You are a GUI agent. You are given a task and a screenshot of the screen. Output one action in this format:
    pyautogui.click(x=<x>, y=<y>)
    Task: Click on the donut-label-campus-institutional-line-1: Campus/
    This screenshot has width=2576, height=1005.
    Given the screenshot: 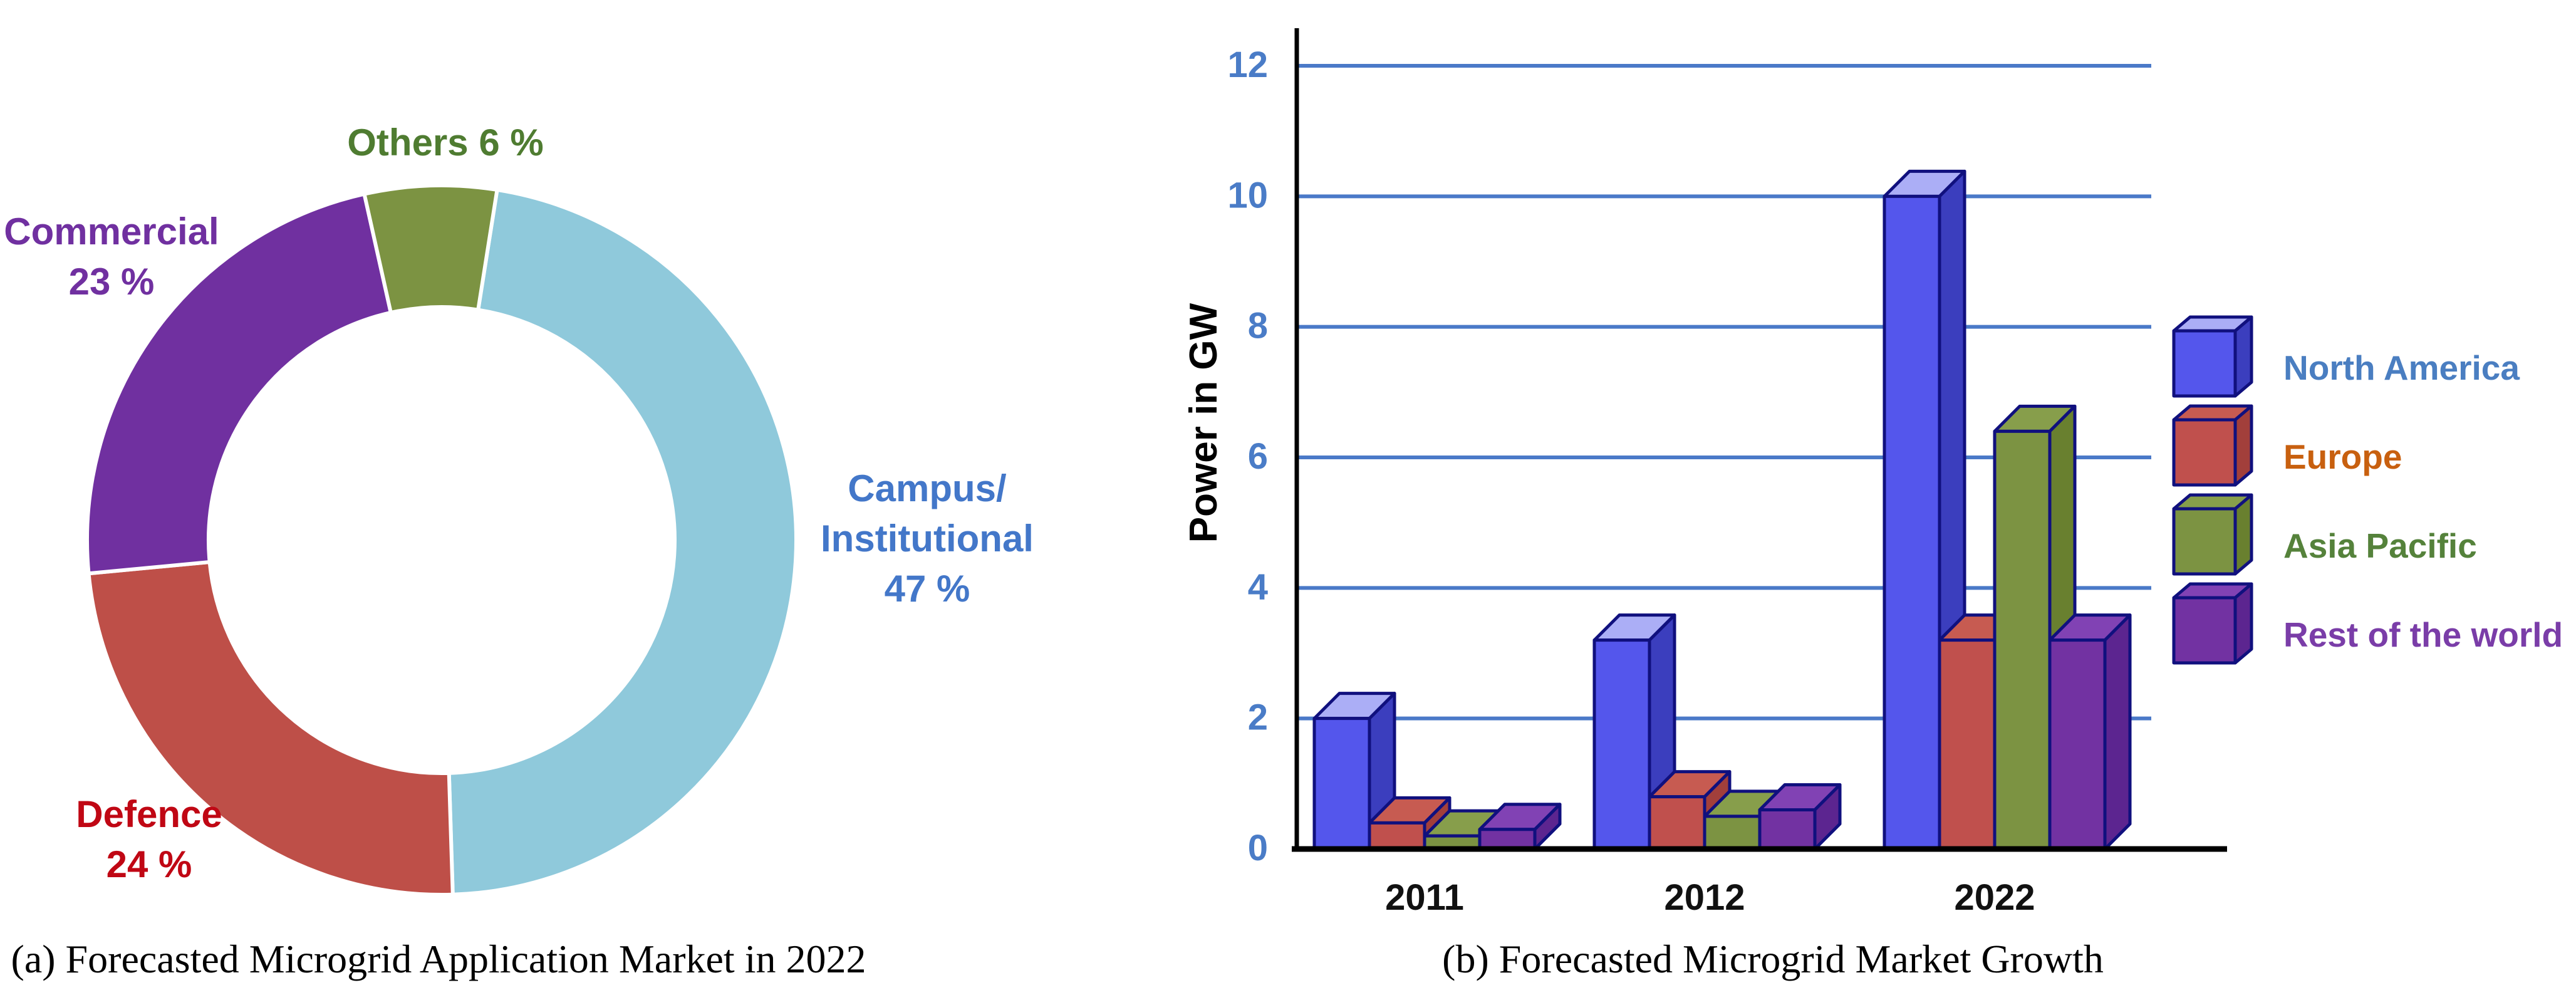 What is the action you would take?
    pyautogui.click(x=927, y=488)
    